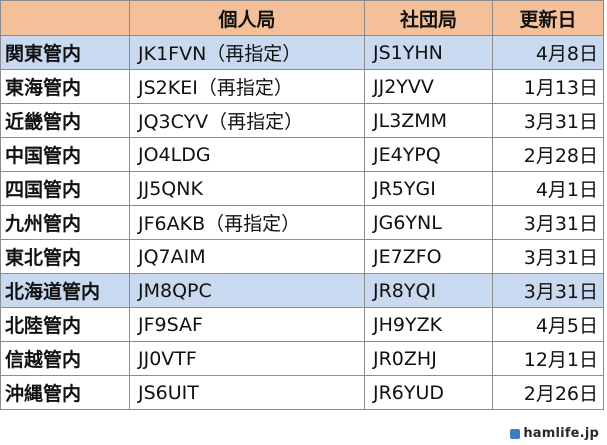 This screenshot has width=607, height=445. I want to click on table-row: 中国管内 JO4LDG JE4YPQ 2月28日, so click(302, 154).